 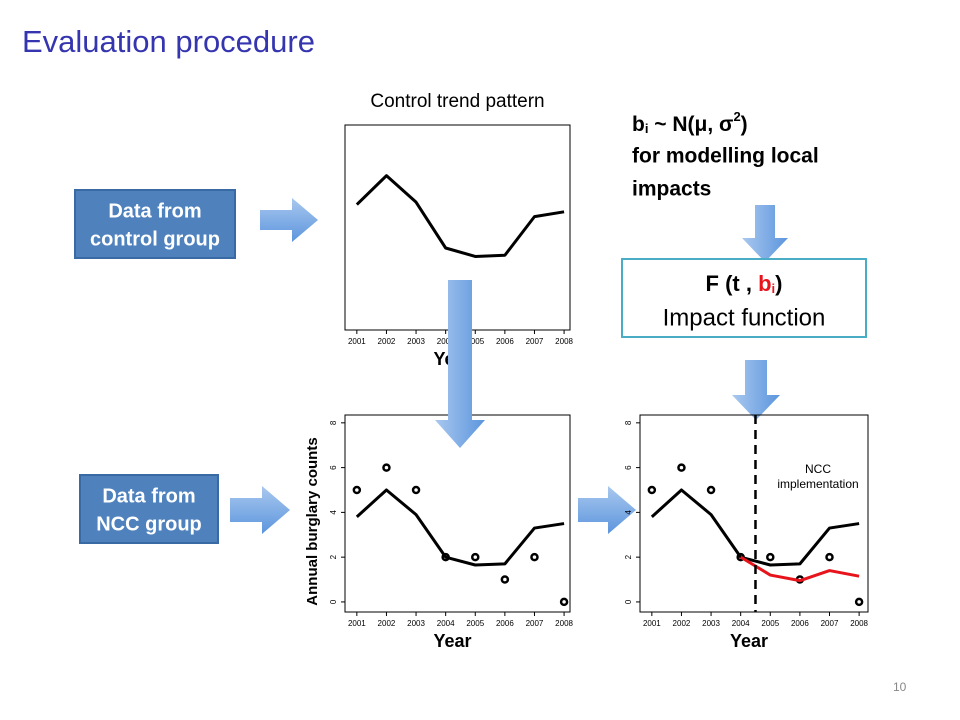 I want to click on impact-formula: F (t , bi), so click(x=744, y=284).